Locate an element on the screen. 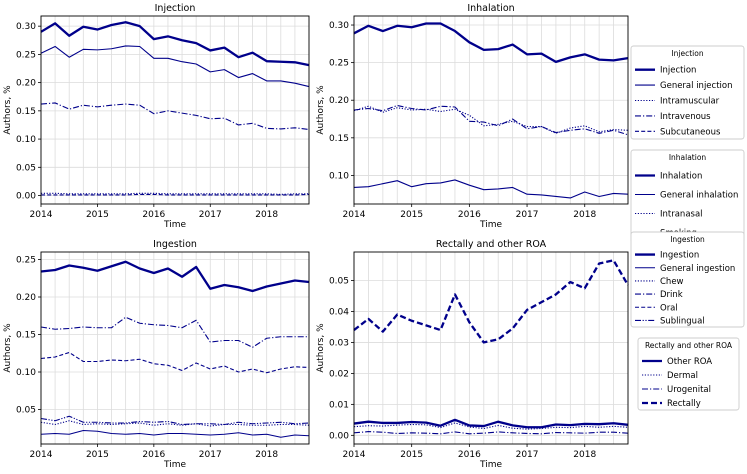 Image resolution: width=747 pixels, height=474 pixels. y-tick-label: 0.03 is located at coordinates (339, 343).